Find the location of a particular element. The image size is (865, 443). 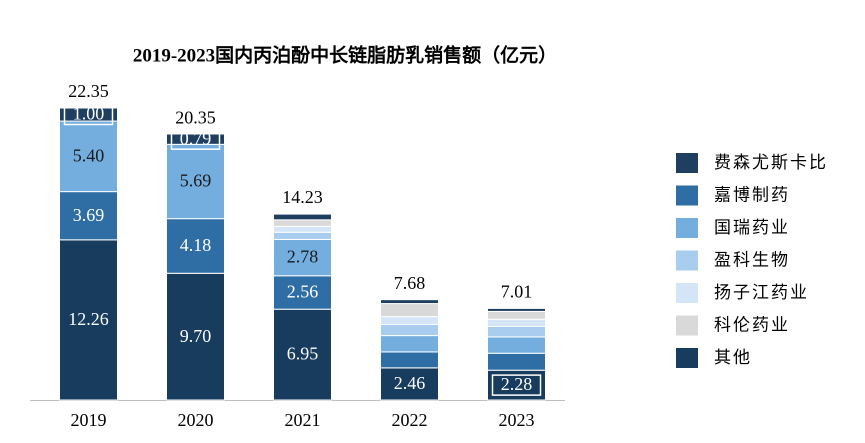

value-label: 2.28 is located at coordinates (517, 384).